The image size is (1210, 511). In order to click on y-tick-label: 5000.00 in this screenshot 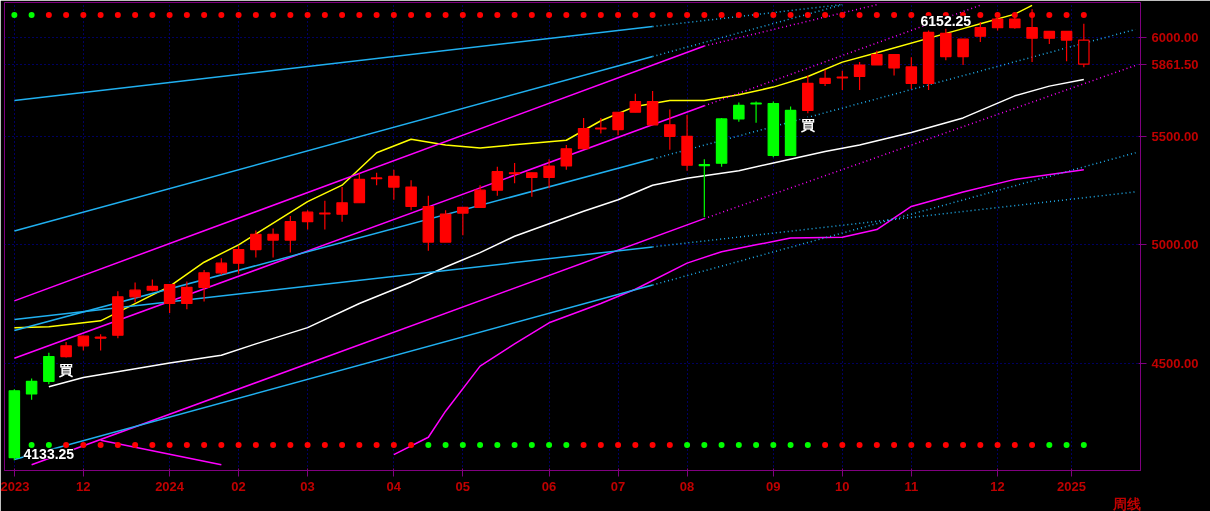, I will do `click(1175, 244)`.